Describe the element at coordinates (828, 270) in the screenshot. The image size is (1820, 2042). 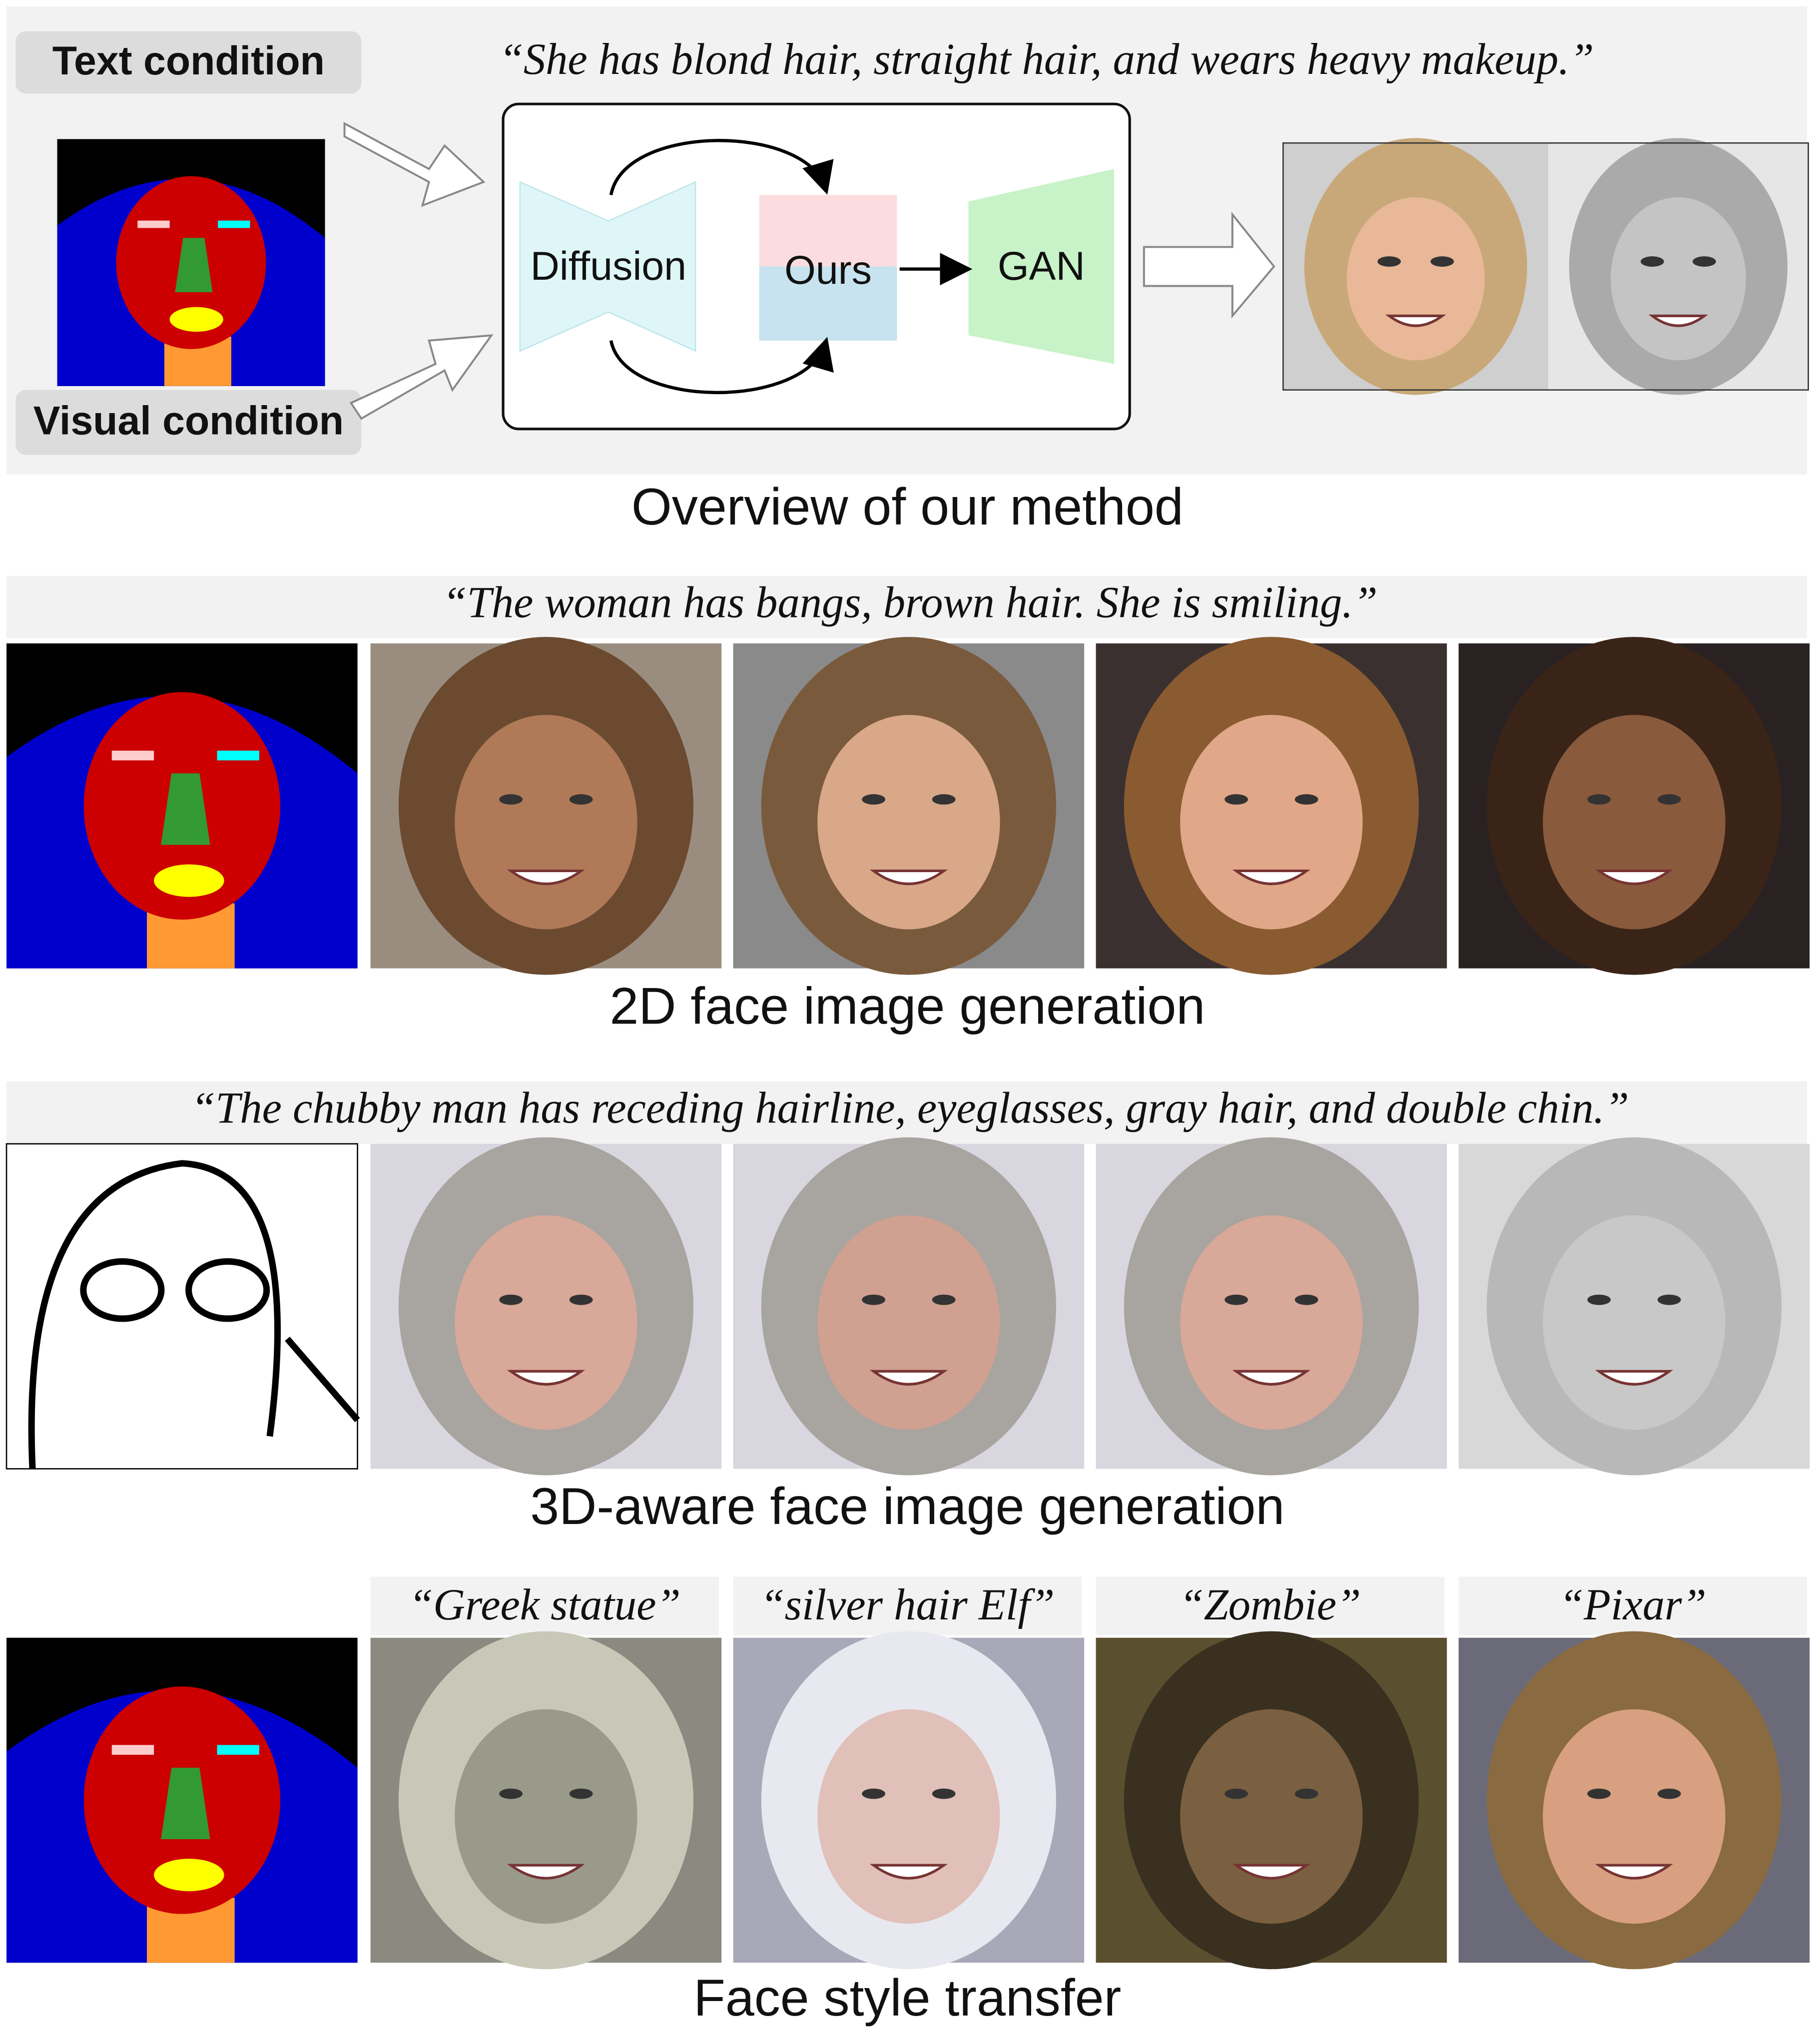
I see `ours-label: Ours` at that location.